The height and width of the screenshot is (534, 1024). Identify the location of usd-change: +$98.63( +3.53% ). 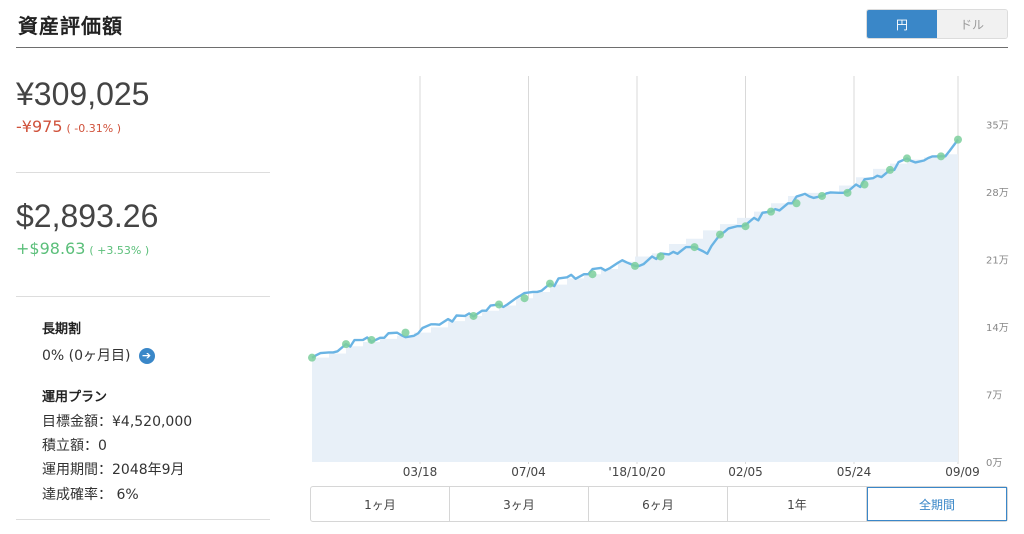
(143, 248).